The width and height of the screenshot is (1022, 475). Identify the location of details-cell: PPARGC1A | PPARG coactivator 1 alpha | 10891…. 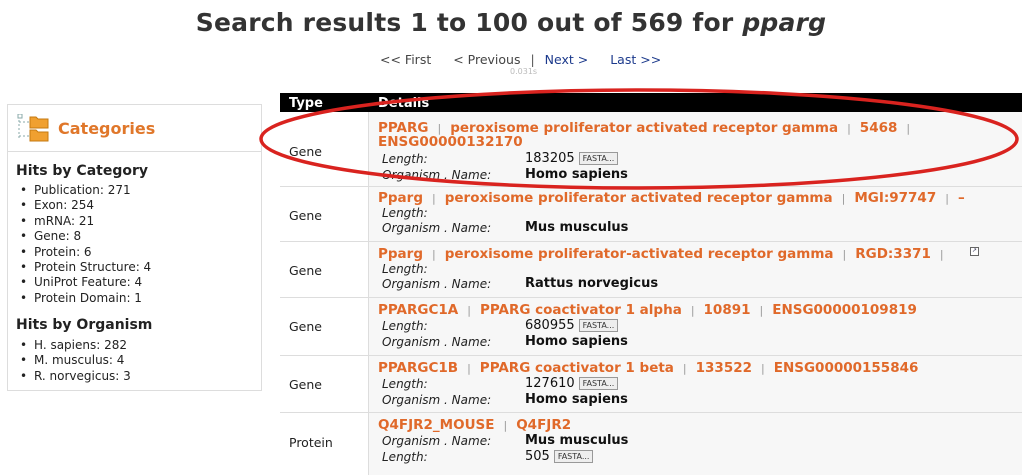
(695, 326).